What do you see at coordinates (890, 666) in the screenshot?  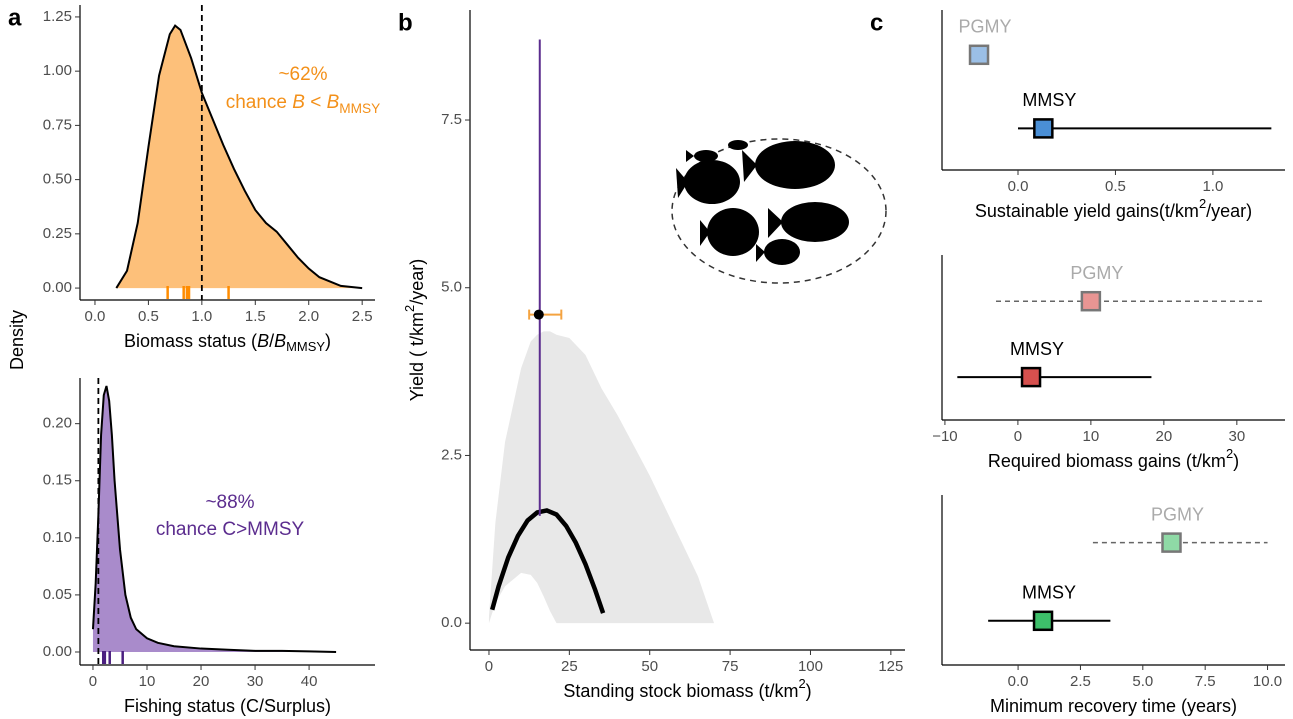 I see `x-tick-label: 125` at bounding box center [890, 666].